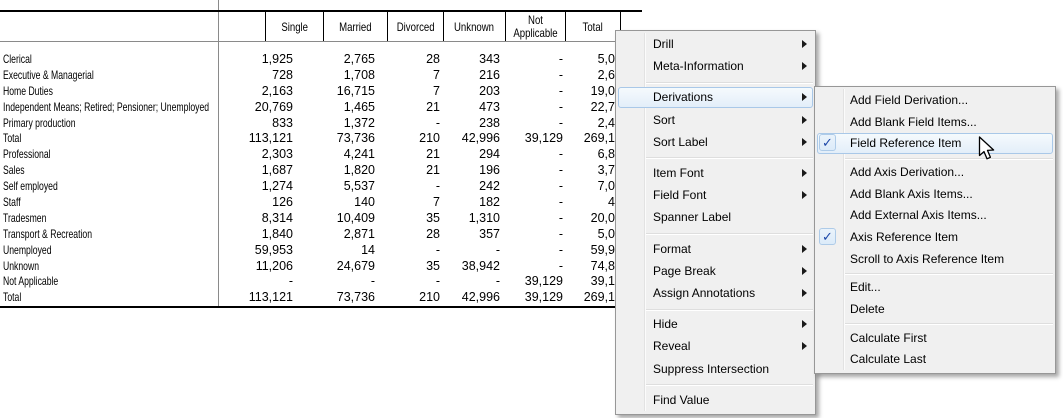  I want to click on menu-item-drill: ✓ Drill, so click(715, 44).